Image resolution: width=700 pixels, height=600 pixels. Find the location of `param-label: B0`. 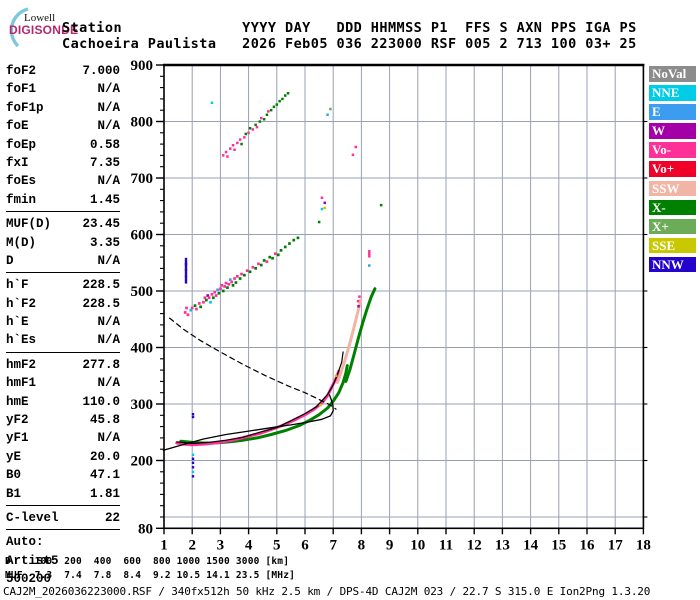

param-label: B0 is located at coordinates (14, 475).